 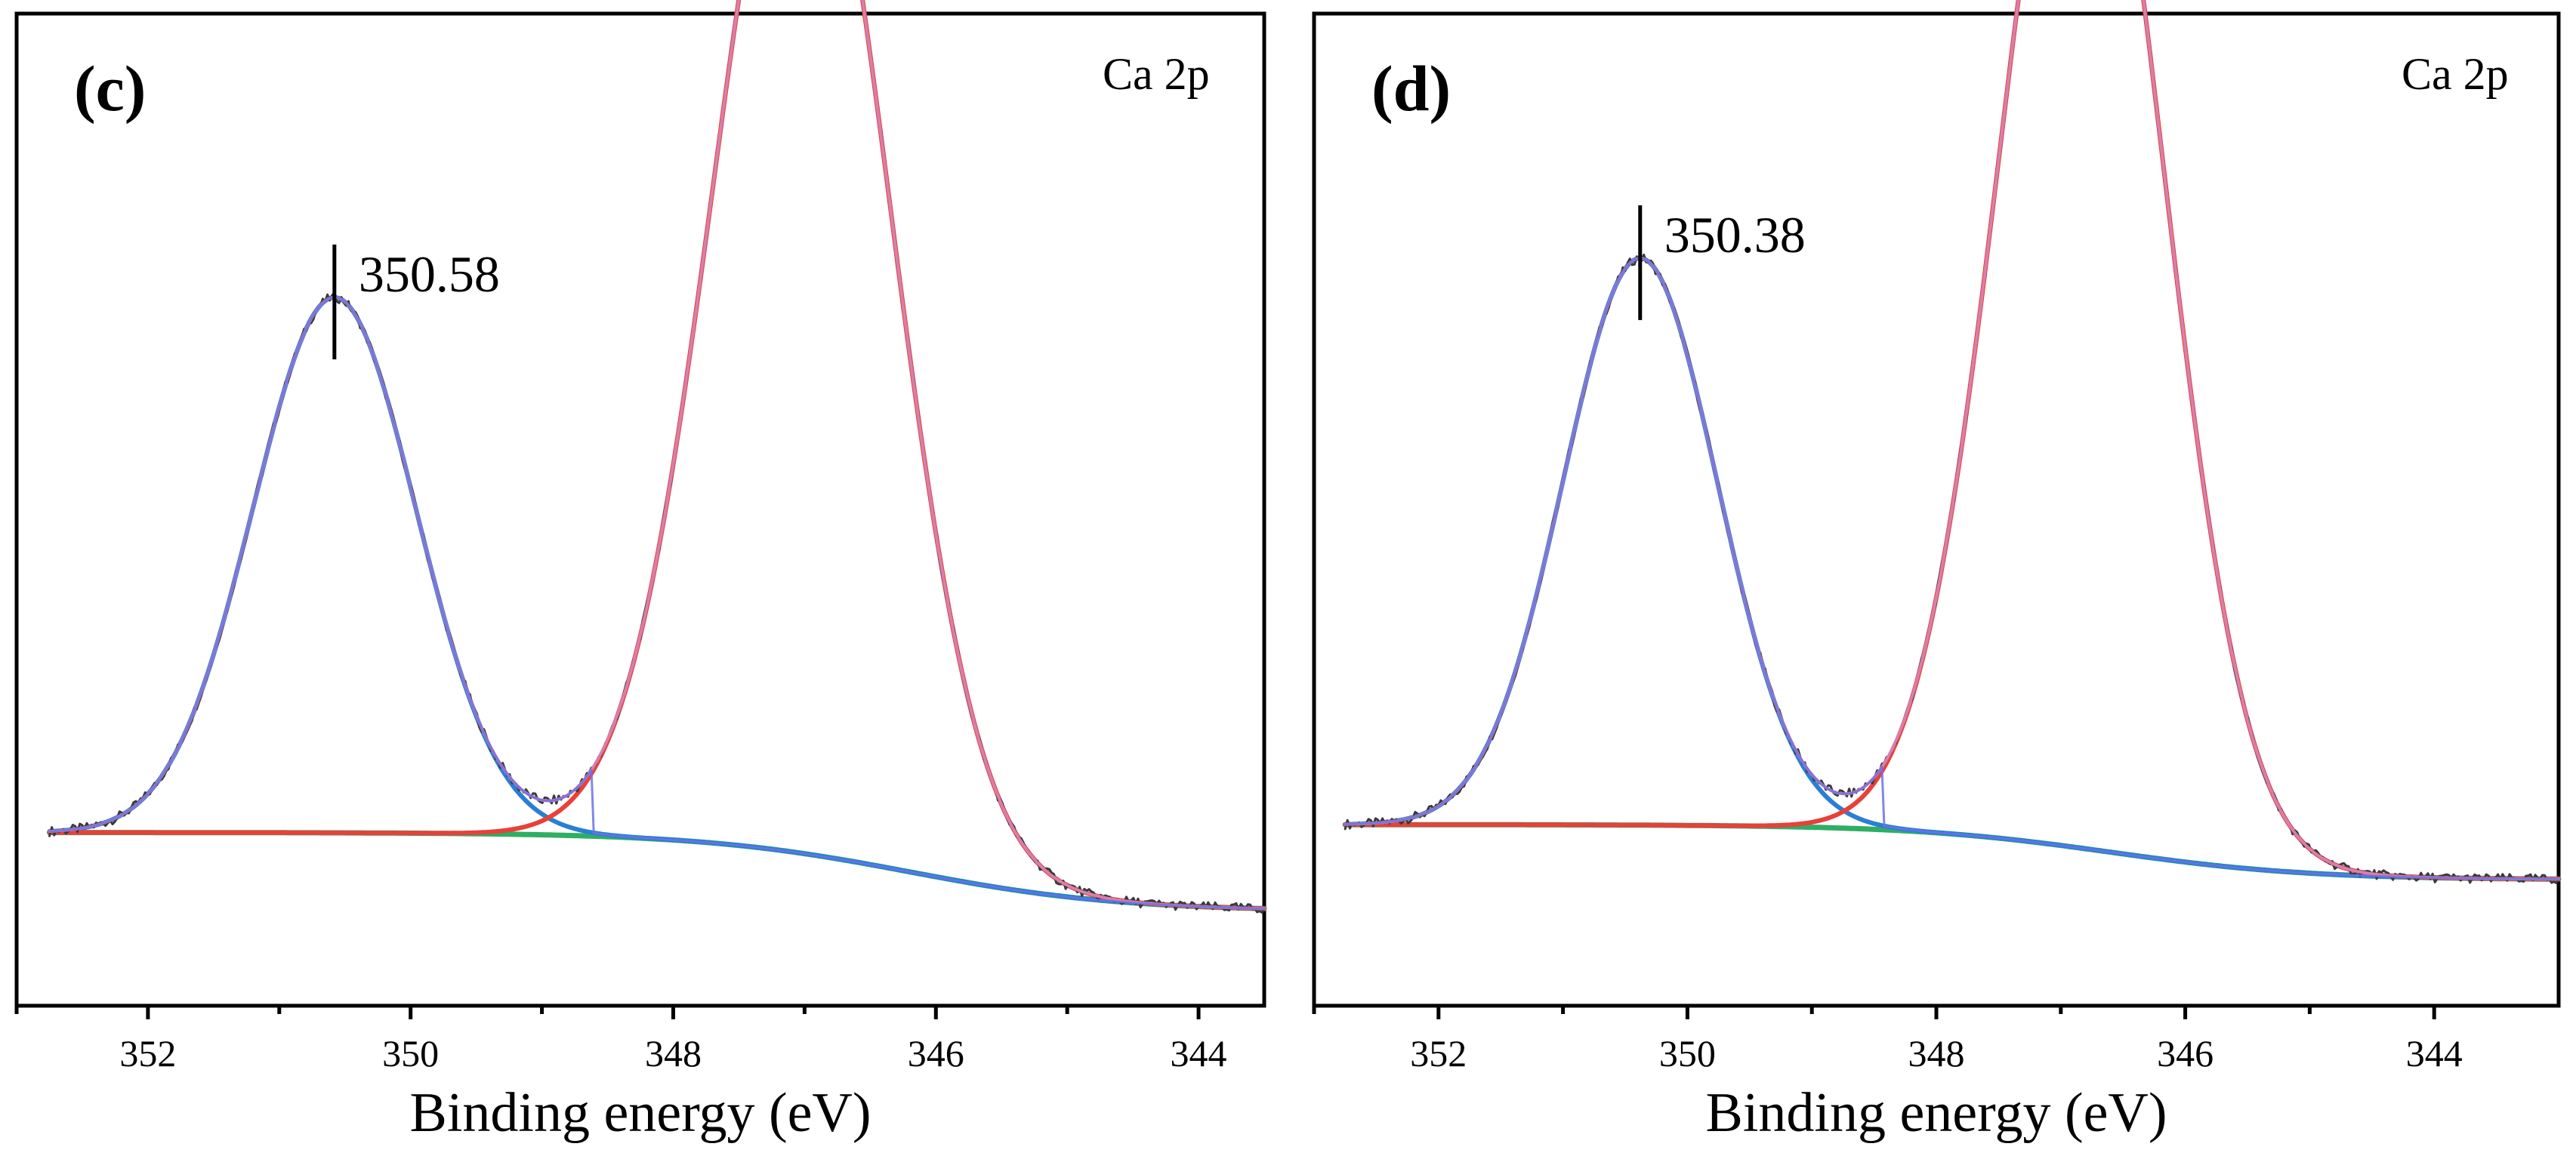 What do you see at coordinates (1687, 1053) in the screenshot?
I see `panel-d-x-tick-label-350: 350` at bounding box center [1687, 1053].